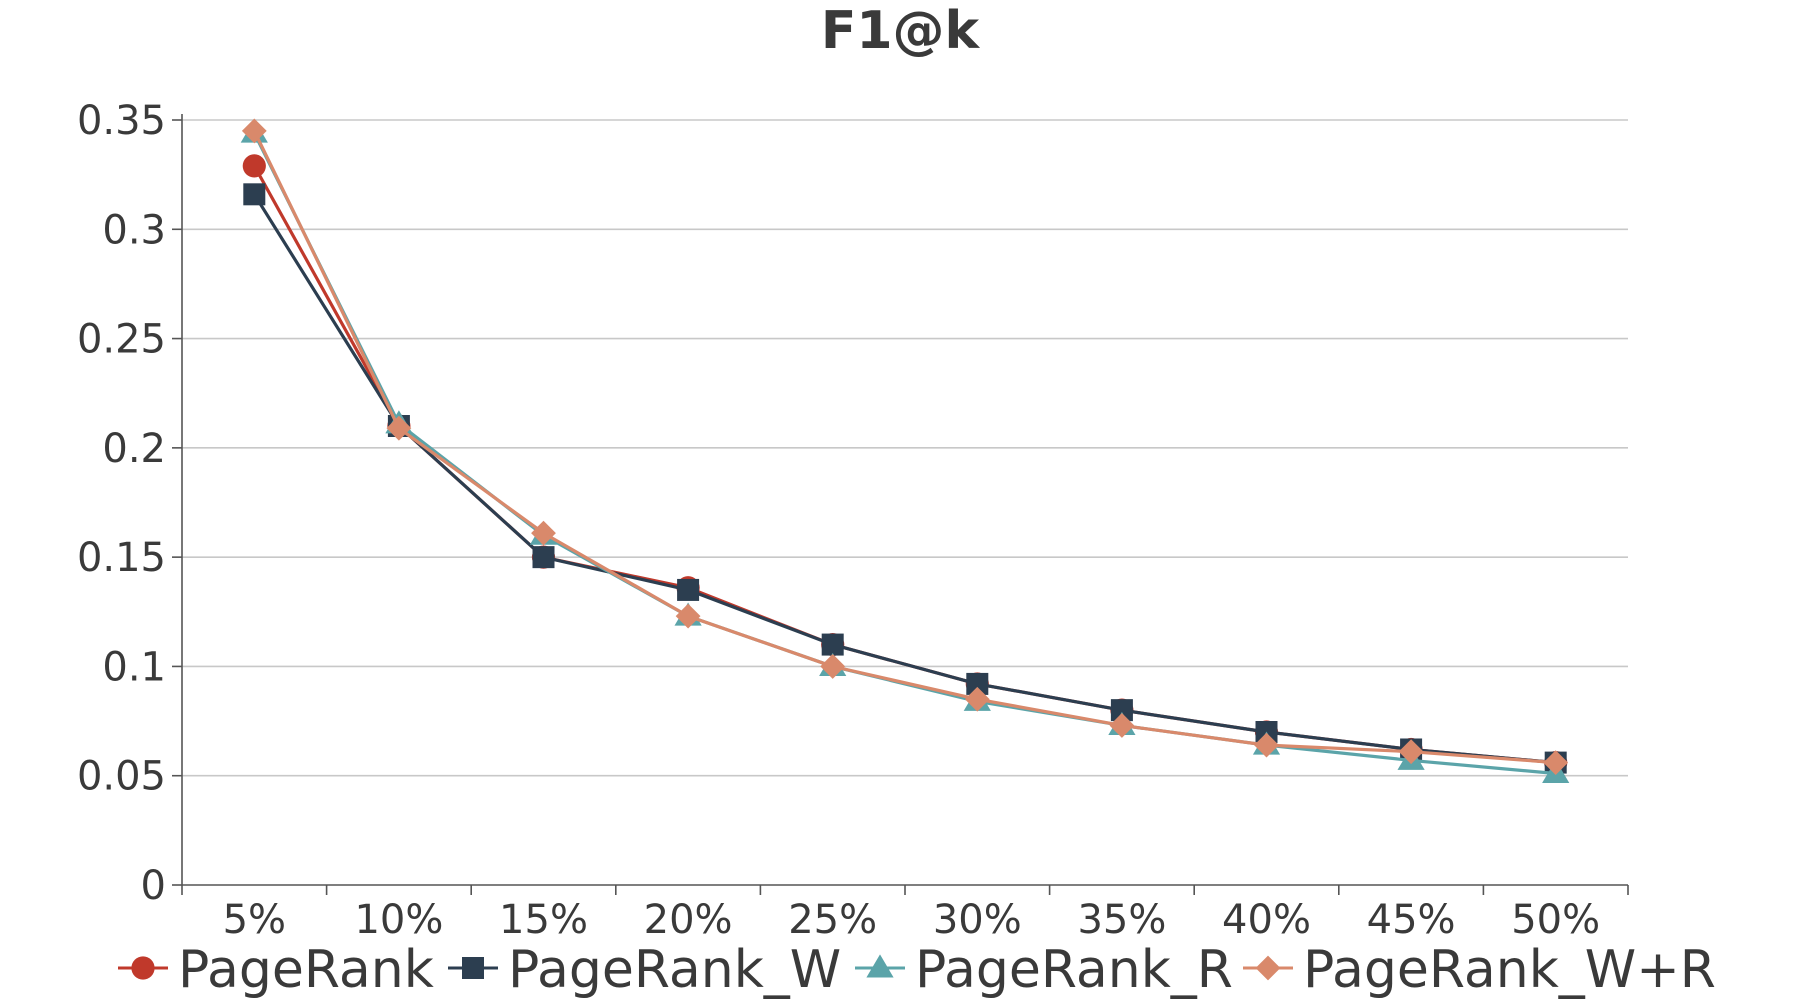  What do you see at coordinates (1266, 920) in the screenshot?
I see `x-tick-label: 40%` at bounding box center [1266, 920].